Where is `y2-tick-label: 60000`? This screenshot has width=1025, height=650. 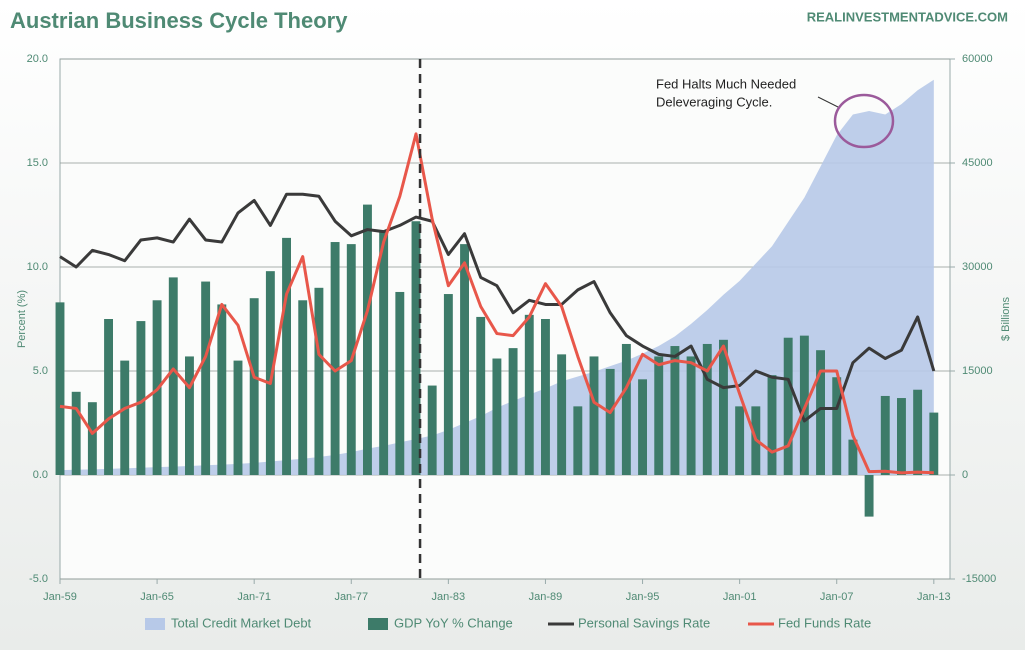
y2-tick-label: 60000 is located at coordinates (977, 59).